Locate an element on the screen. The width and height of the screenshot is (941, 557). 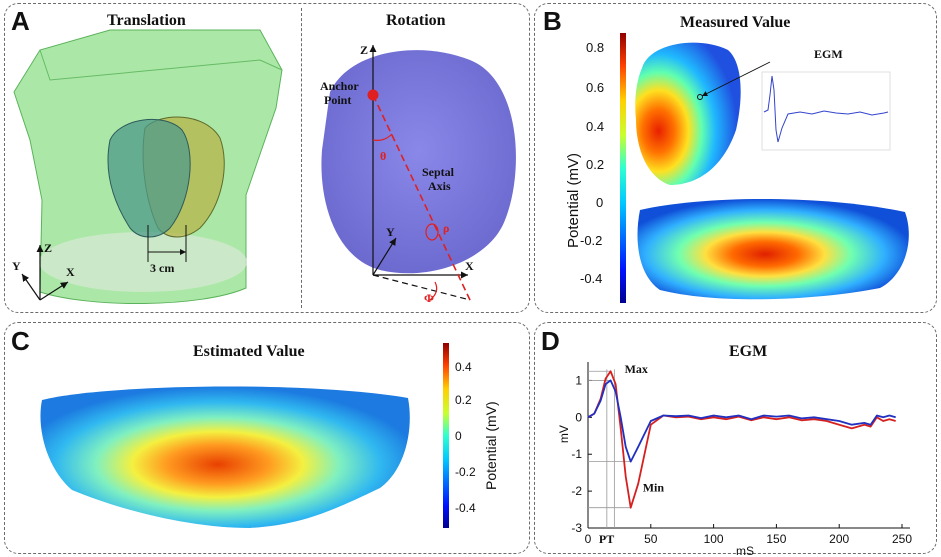
measured-title: Measured Value is located at coordinates (735, 22).